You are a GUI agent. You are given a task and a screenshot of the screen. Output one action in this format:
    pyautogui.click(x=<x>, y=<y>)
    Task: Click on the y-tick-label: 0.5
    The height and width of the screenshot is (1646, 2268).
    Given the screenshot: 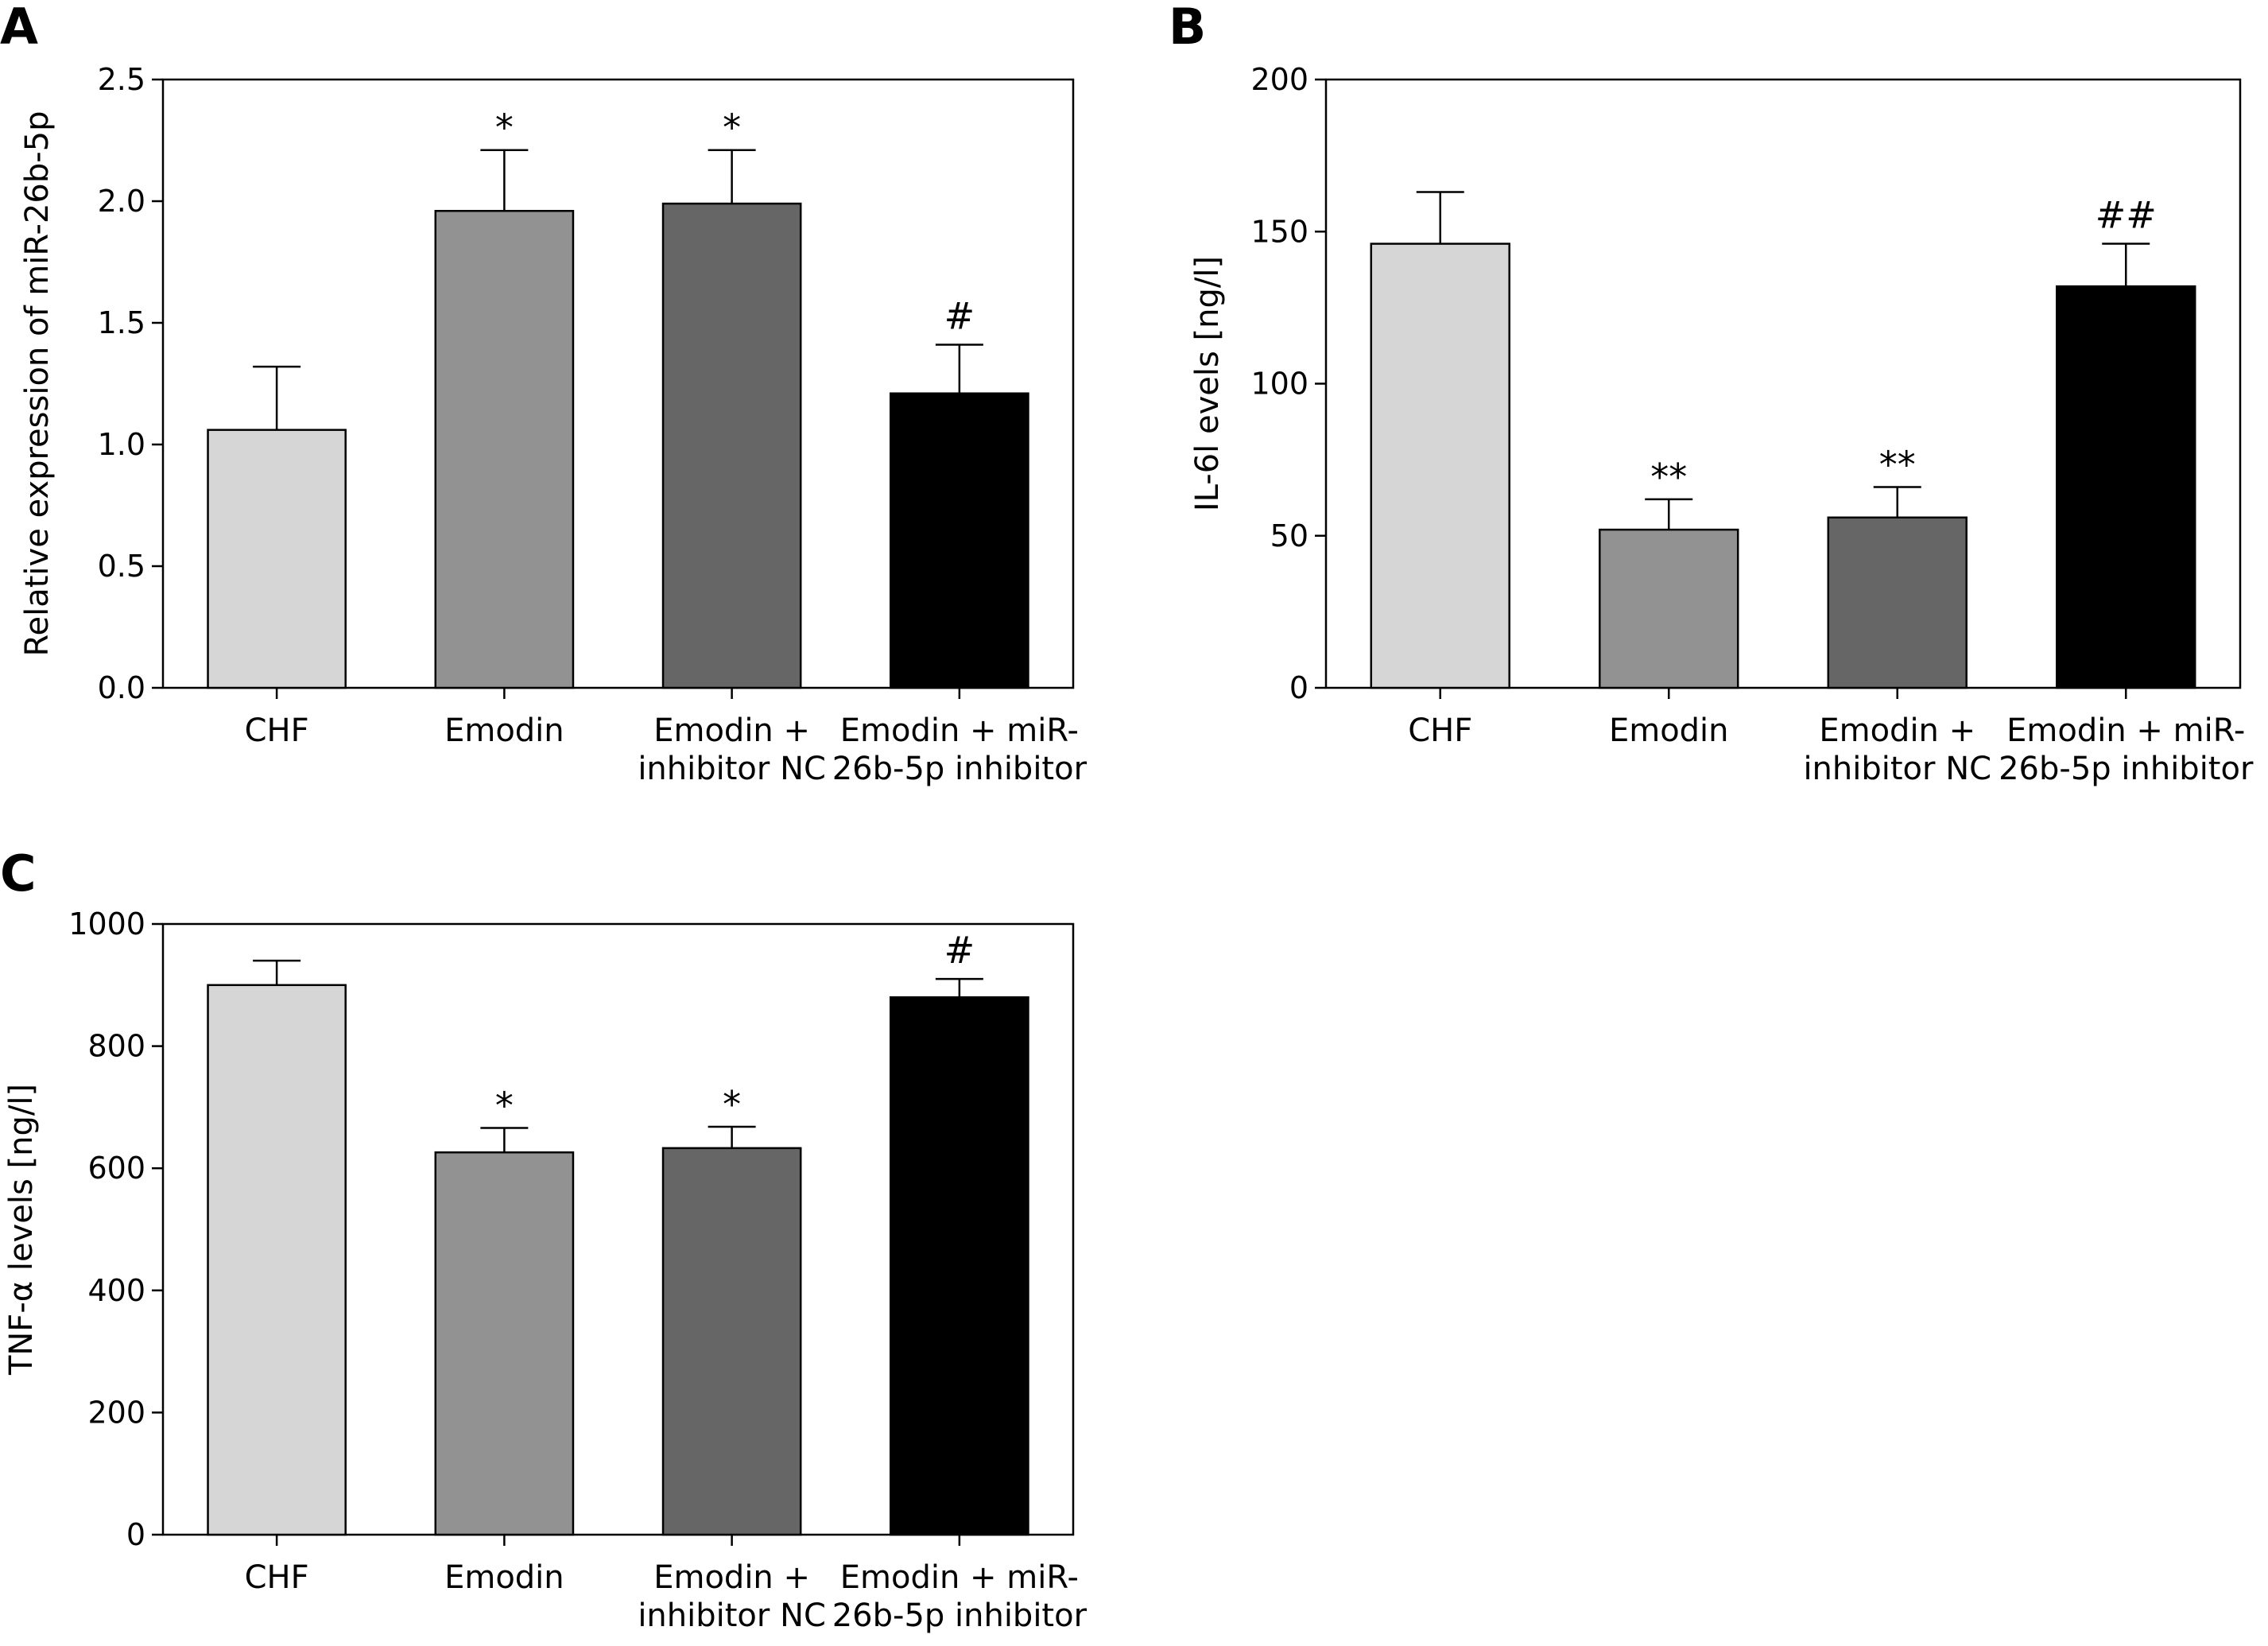 What is the action you would take?
    pyautogui.click(x=122, y=566)
    